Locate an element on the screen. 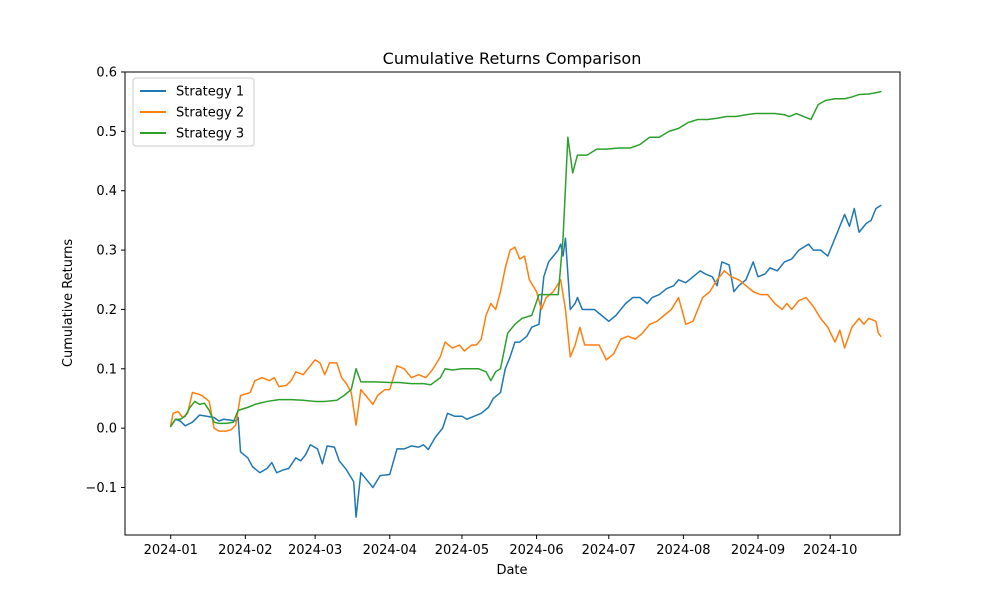 This screenshot has height=600, width=1000. x-tick-label: 2024-08 is located at coordinates (683, 550).